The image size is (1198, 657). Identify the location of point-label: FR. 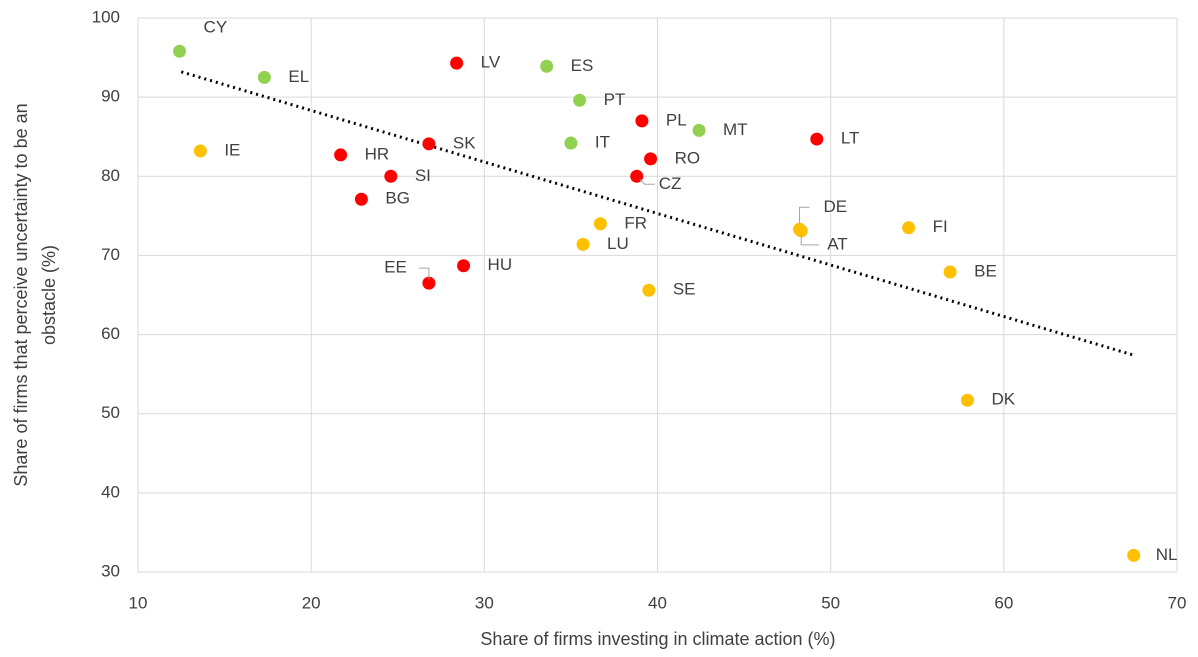
(635, 222).